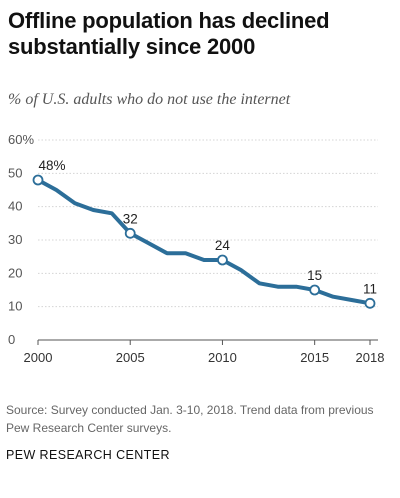 The height and width of the screenshot is (498, 400). I want to click on y-tick-label: 20, so click(15, 272).